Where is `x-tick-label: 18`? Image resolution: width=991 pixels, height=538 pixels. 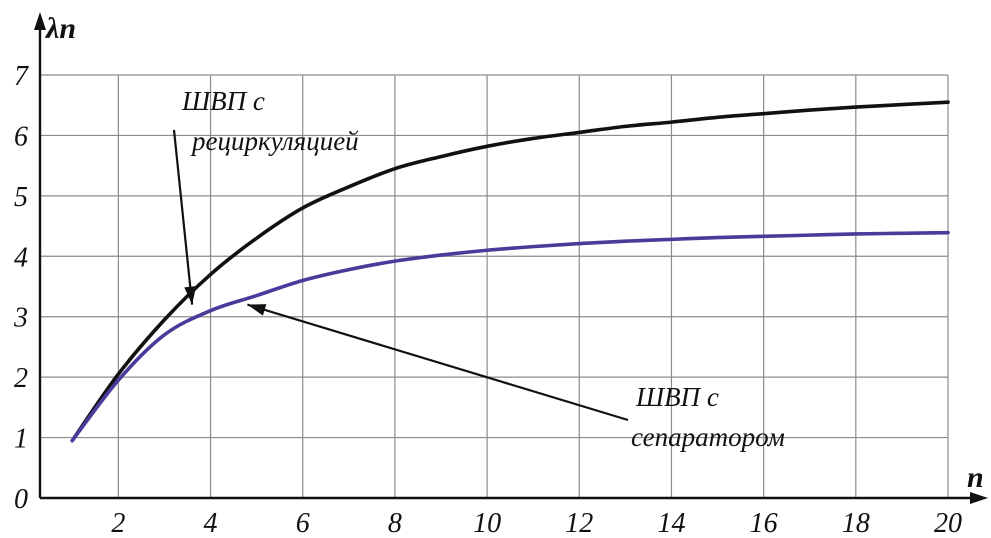 x-tick-label: 18 is located at coordinates (856, 523).